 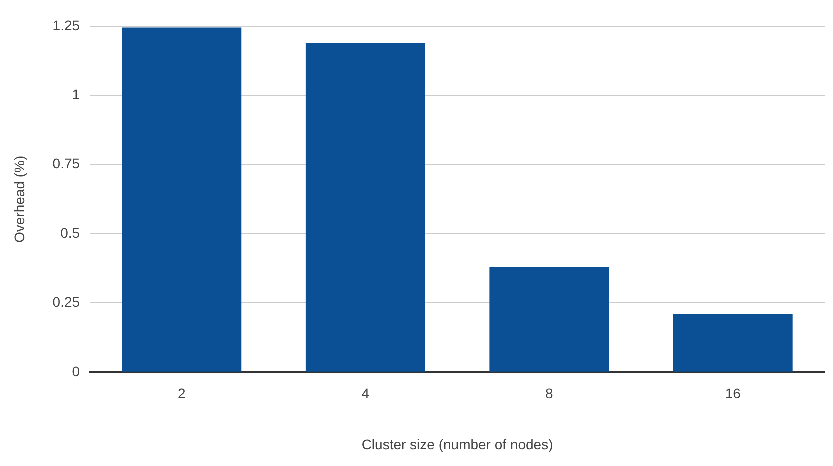 What do you see at coordinates (182, 394) in the screenshot?
I see `x-tick-label: 2` at bounding box center [182, 394].